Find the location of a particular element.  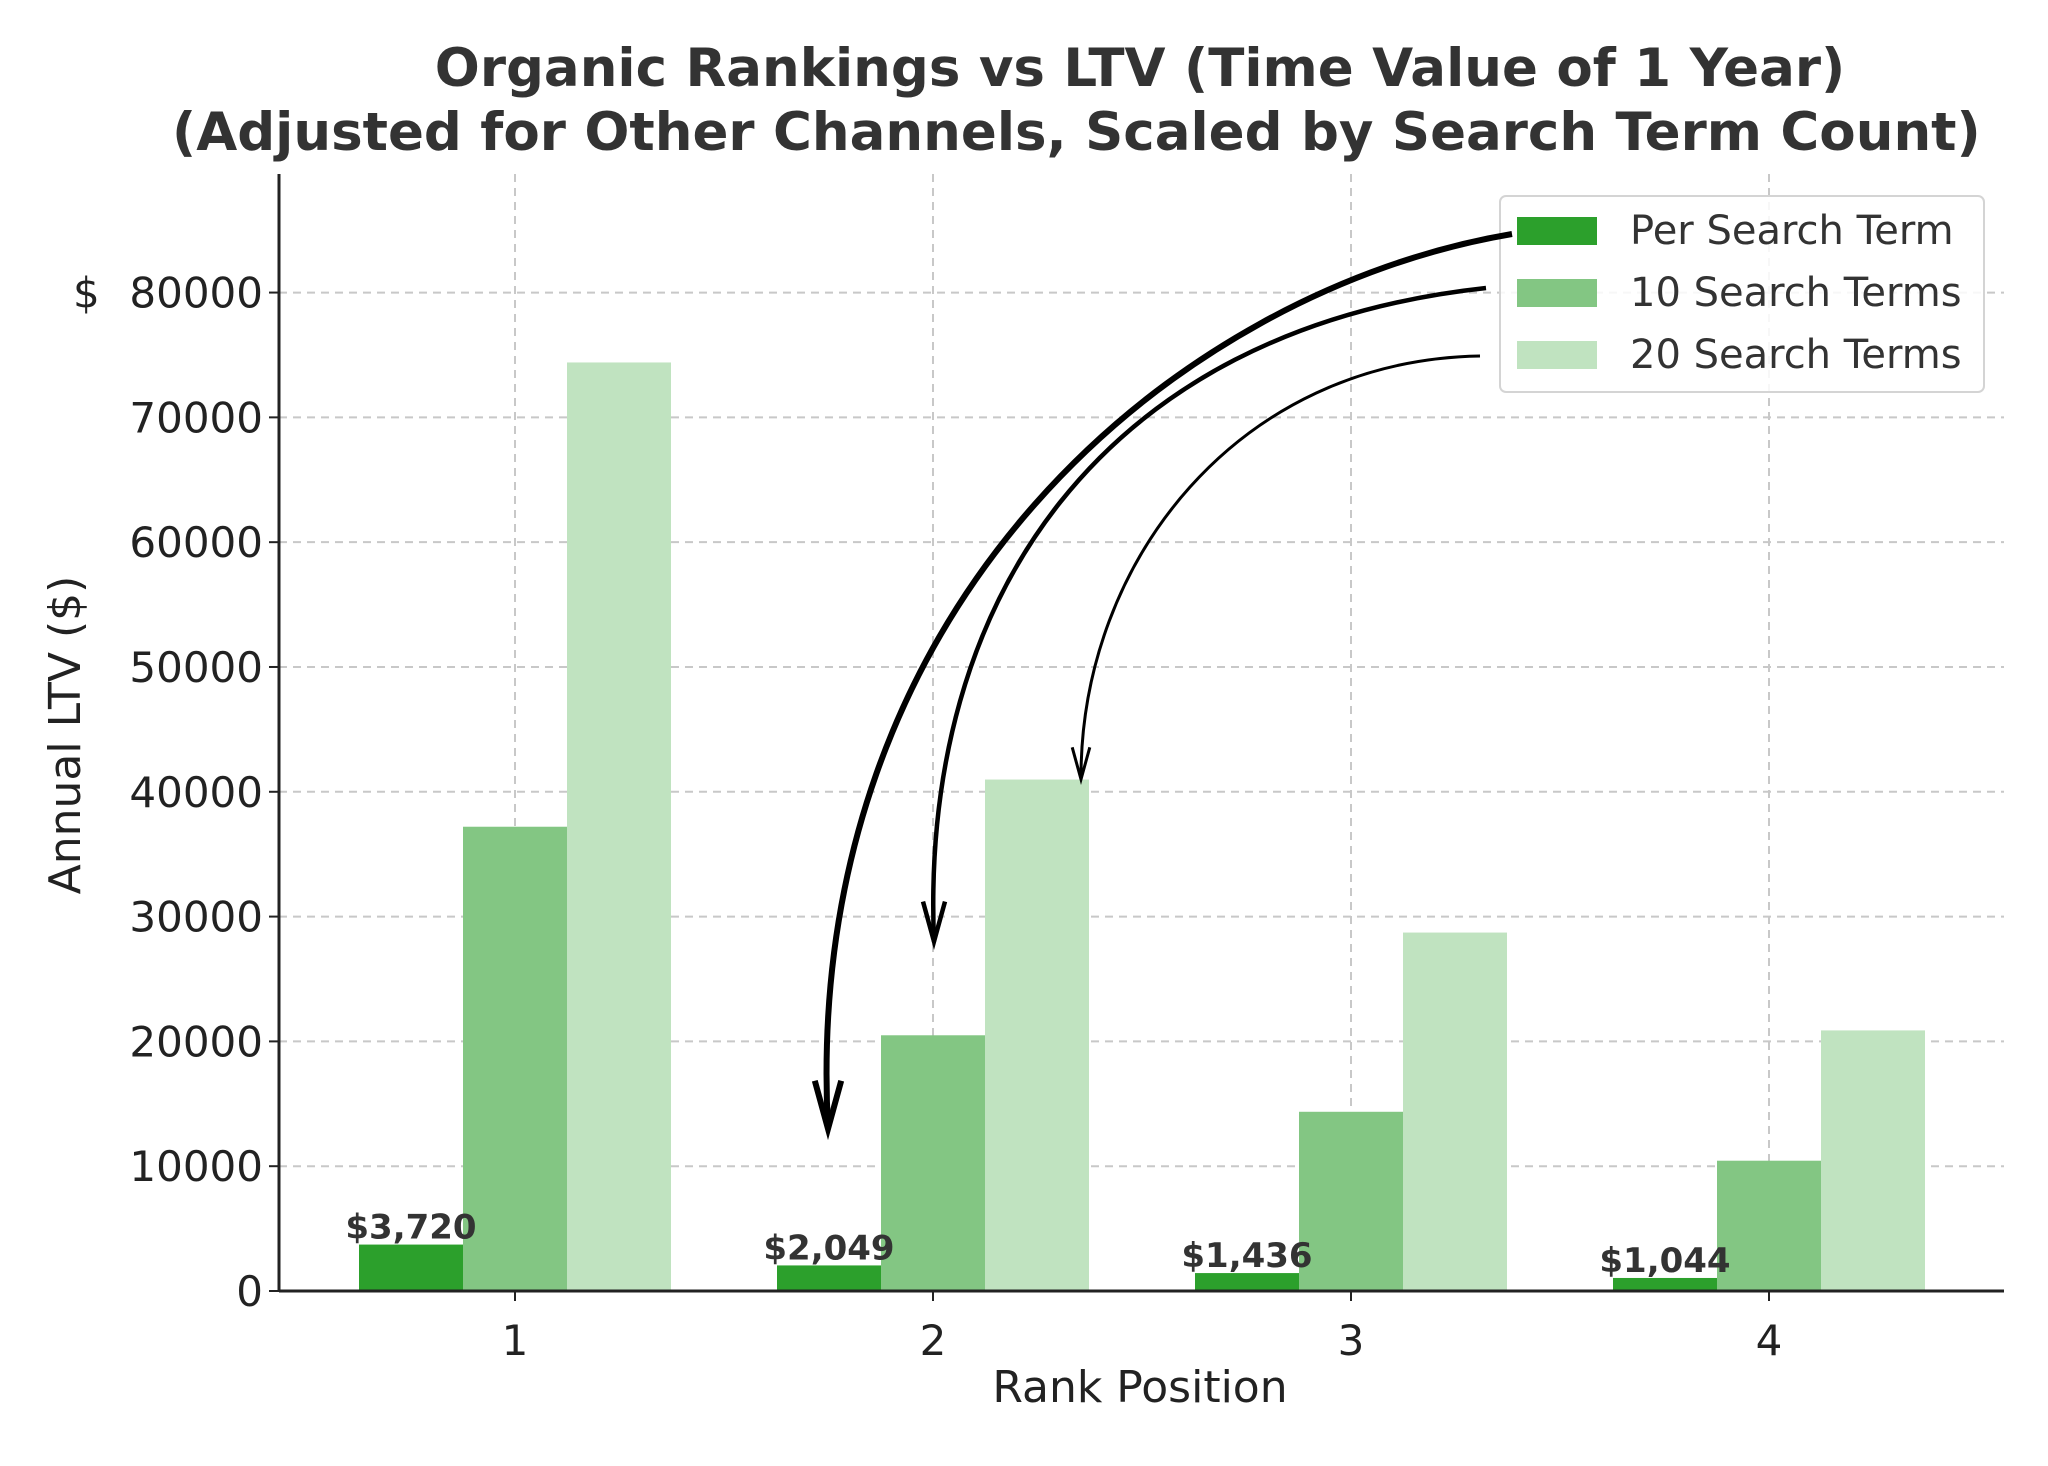

x-axis-label: Rank Position is located at coordinates (1139, 1387).